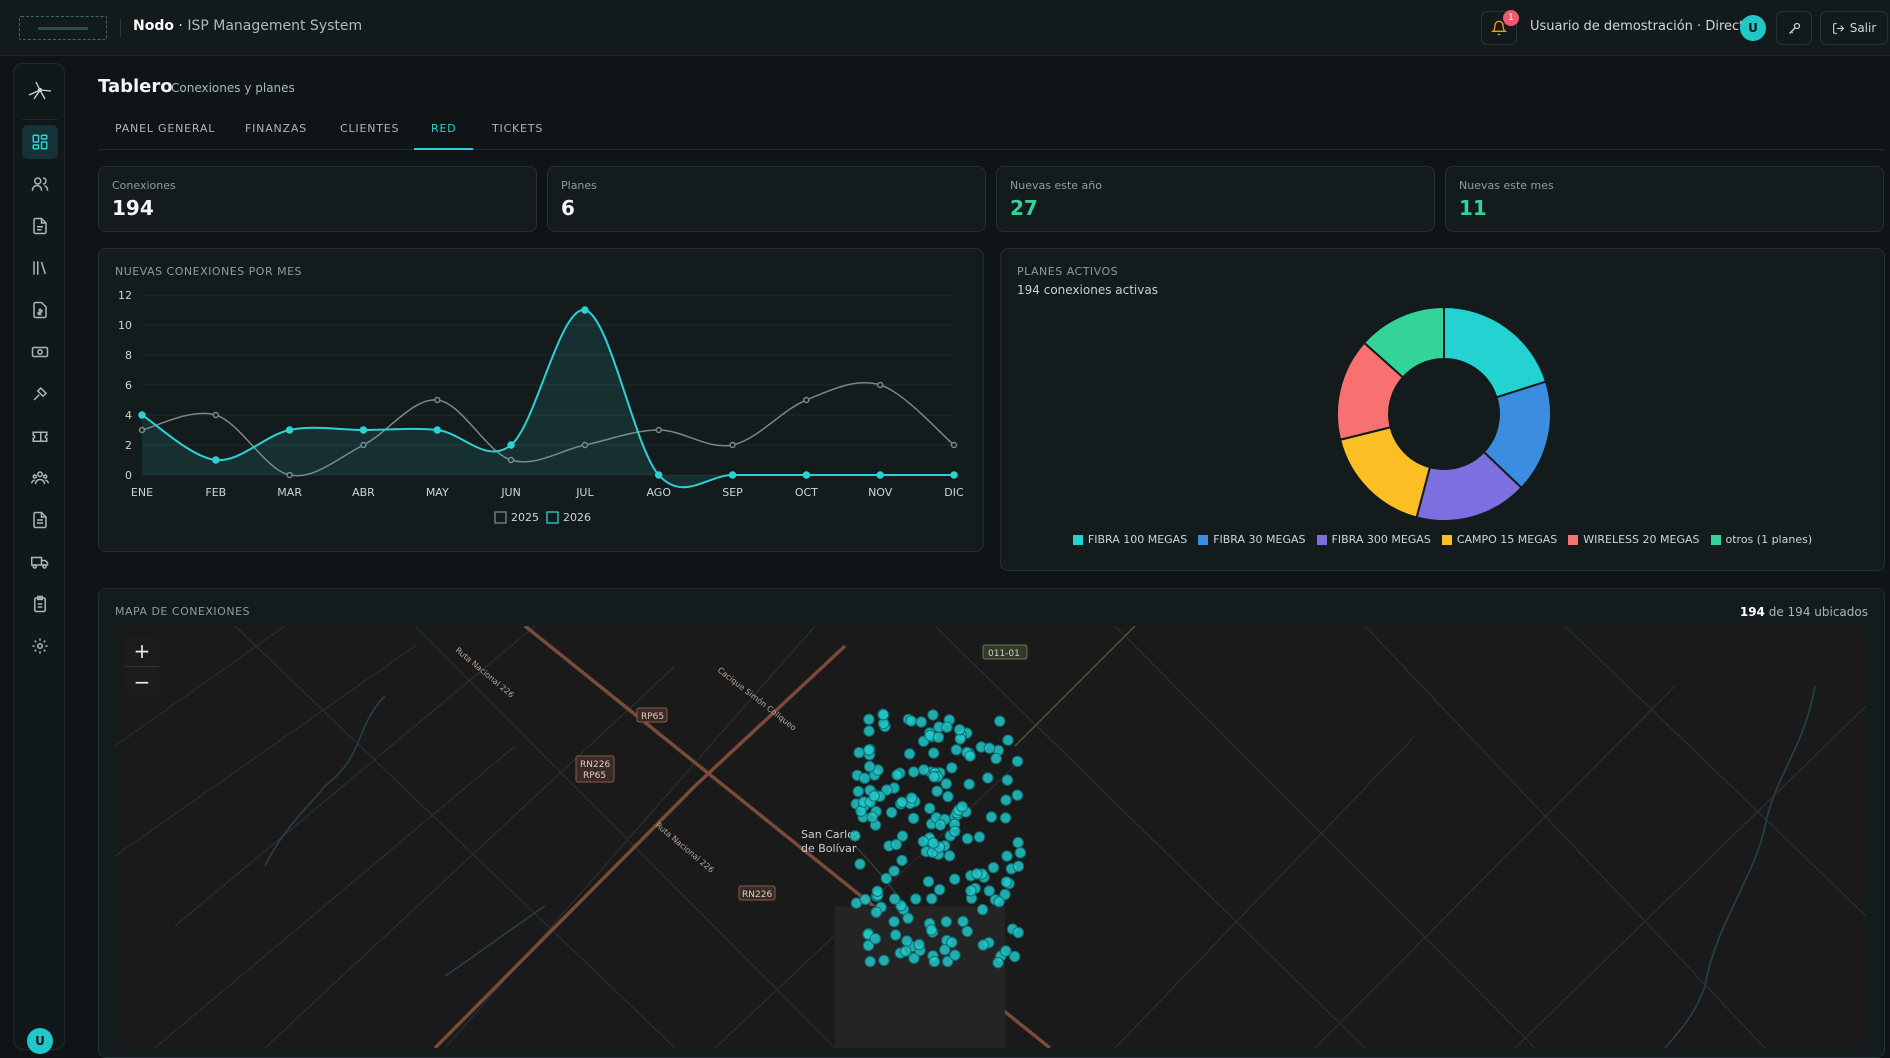 This screenshot has height=1058, width=1890. I want to click on legend-item: otros (1 planes), so click(1761, 539).